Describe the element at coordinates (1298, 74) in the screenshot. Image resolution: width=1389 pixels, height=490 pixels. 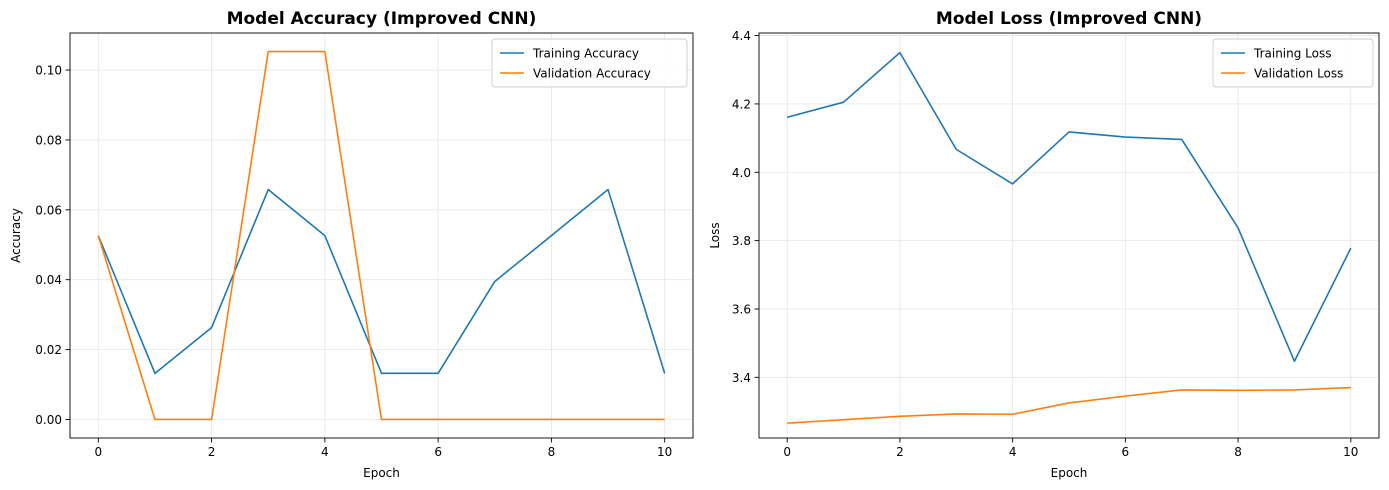
I see `loss-legend-label-1: Validation Loss` at that location.